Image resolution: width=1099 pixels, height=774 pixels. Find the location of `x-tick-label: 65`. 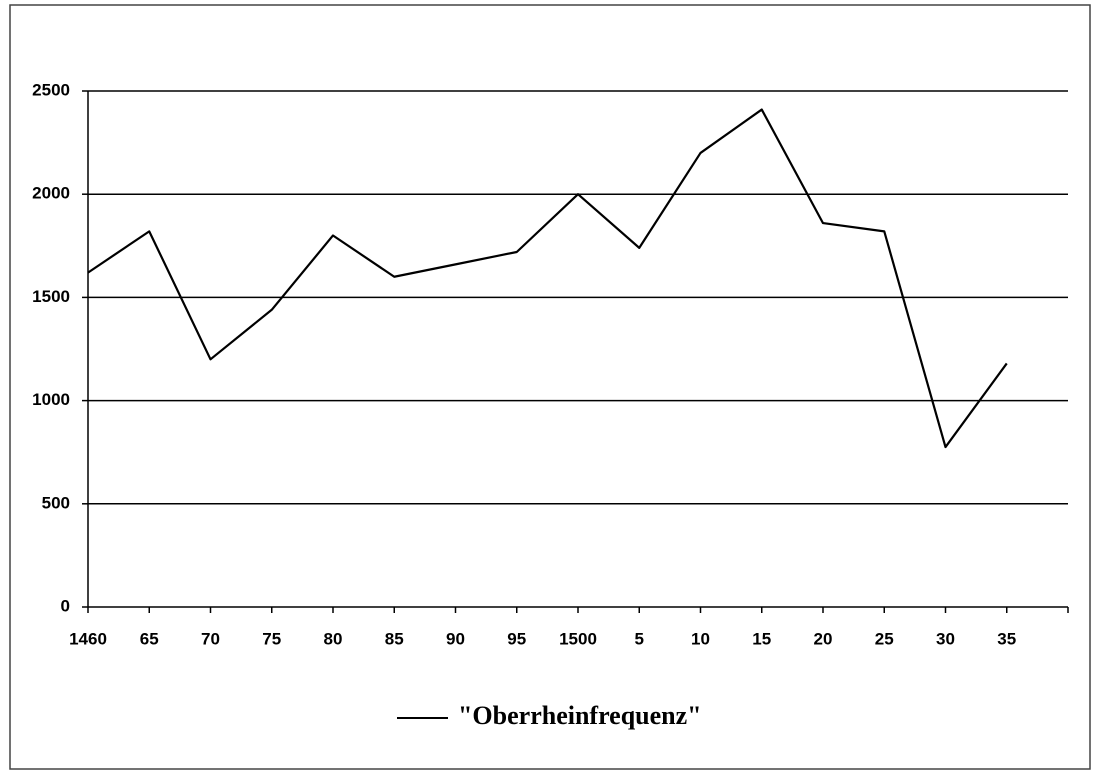

x-tick-label: 65 is located at coordinates (149, 638).